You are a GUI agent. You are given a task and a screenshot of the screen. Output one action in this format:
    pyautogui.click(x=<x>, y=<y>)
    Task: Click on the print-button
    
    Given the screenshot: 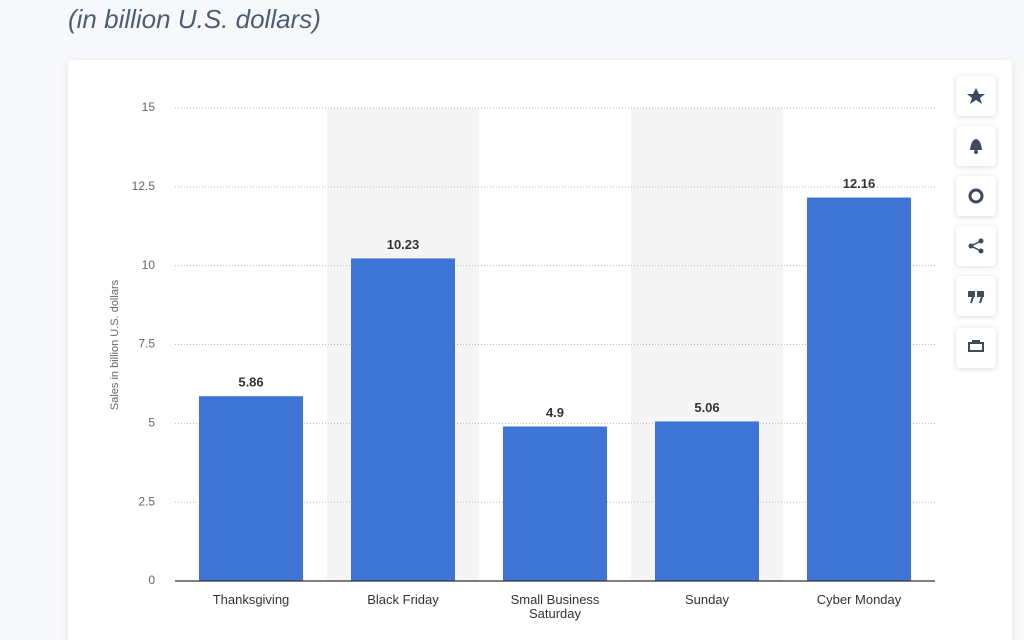 What is the action you would take?
    pyautogui.click(x=976, y=348)
    